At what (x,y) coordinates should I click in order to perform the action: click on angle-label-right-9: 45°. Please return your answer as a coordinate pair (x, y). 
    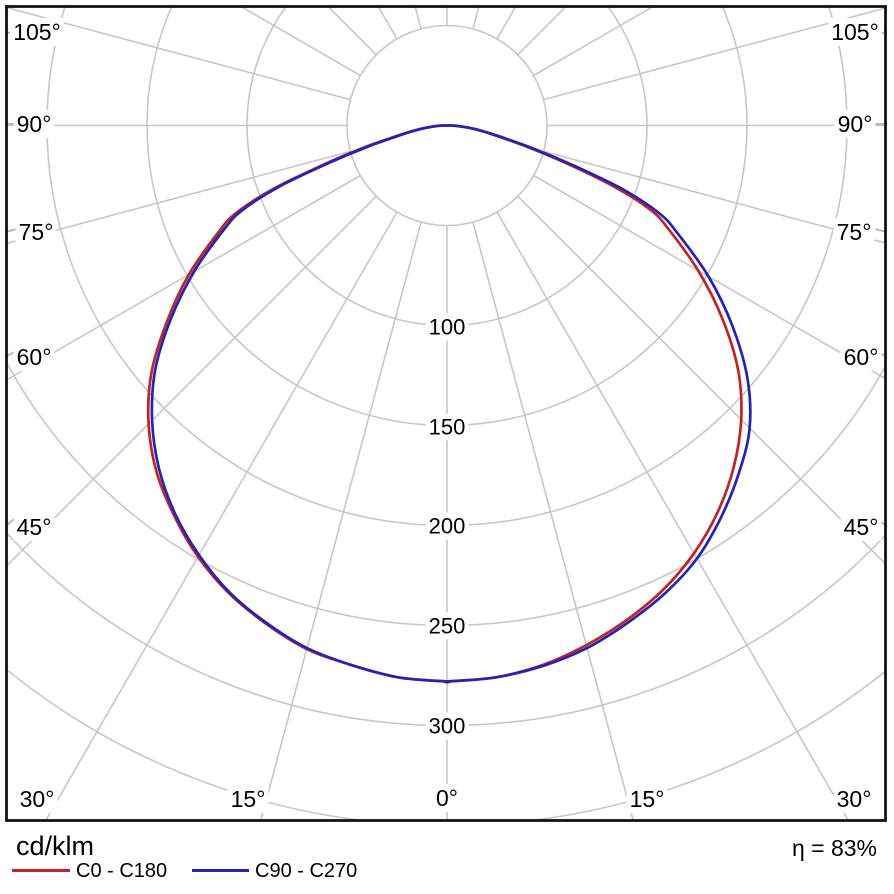
    Looking at the image, I should click on (861, 527).